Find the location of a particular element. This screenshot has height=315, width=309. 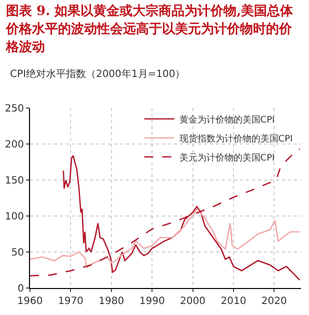

y-tick-label: 50 is located at coordinates (17, 253).